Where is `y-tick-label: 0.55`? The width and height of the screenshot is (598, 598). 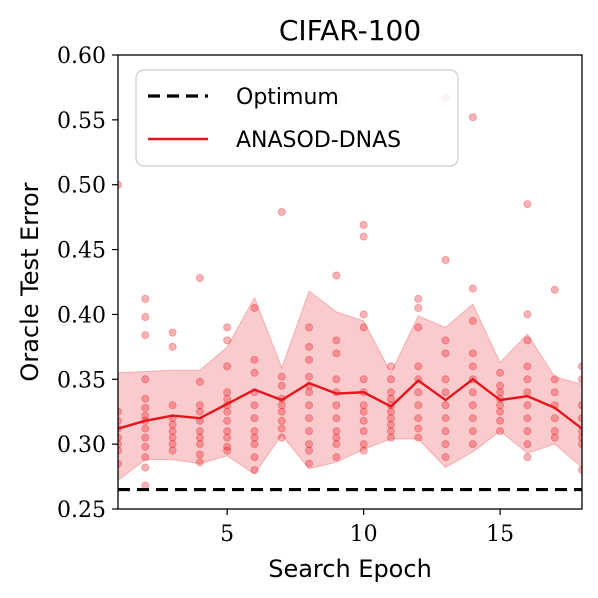
y-tick-label: 0.55 is located at coordinates (81, 121).